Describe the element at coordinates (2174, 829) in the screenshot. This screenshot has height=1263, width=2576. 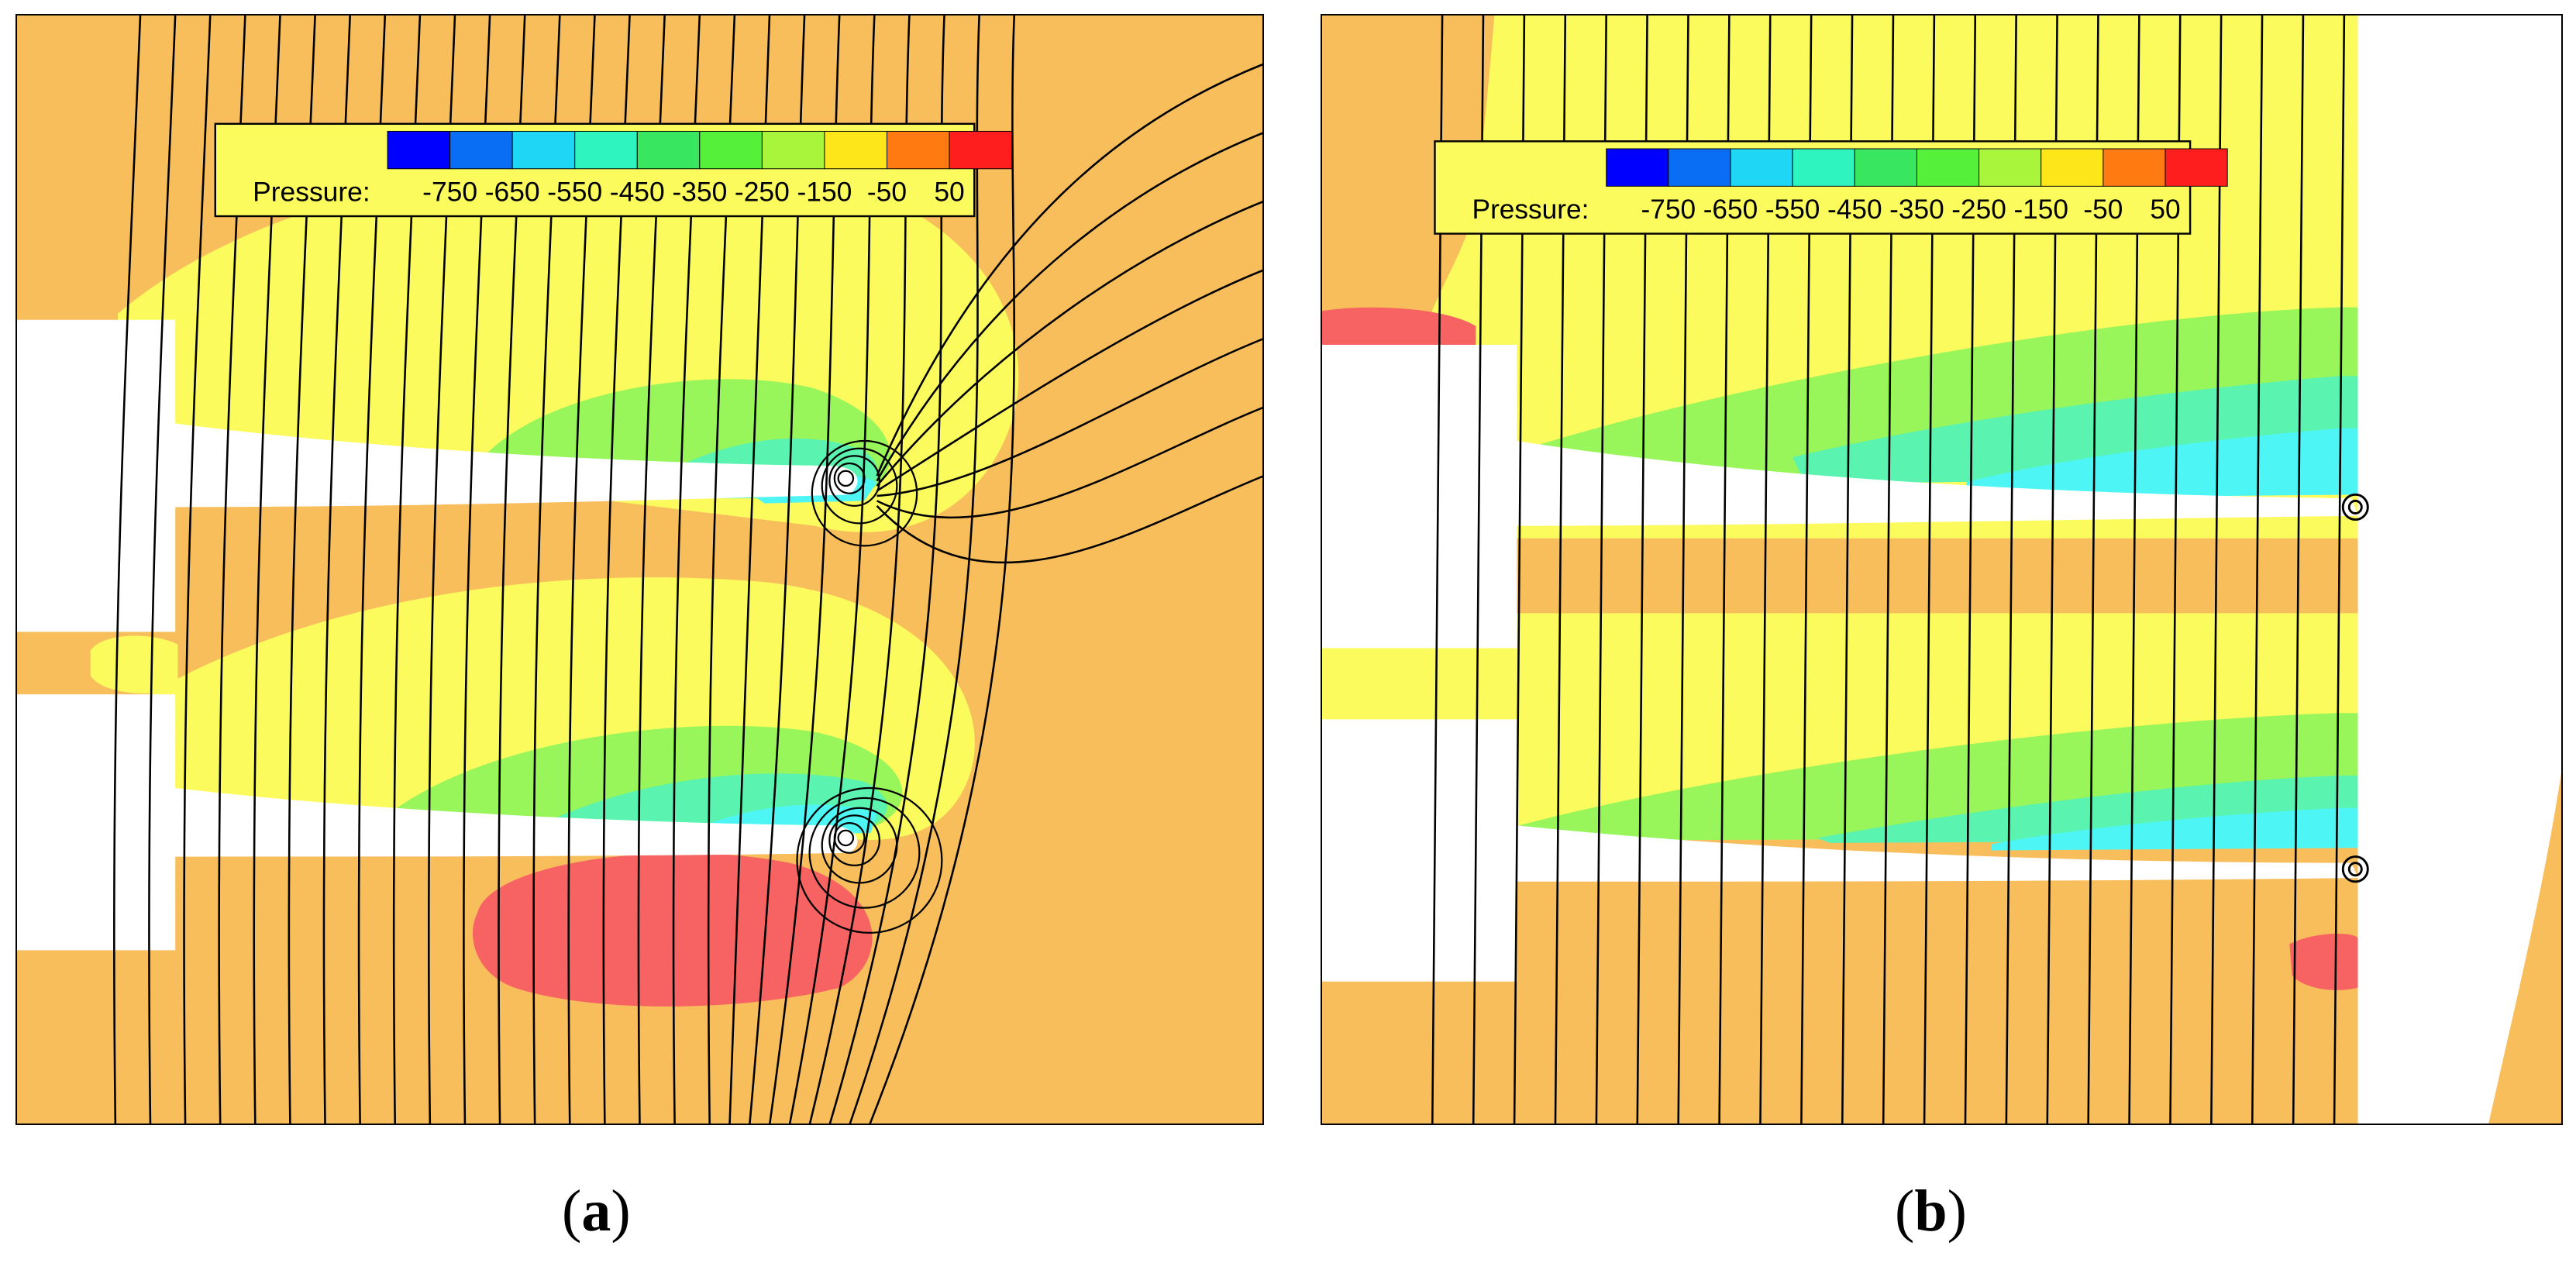
I see `lower-cyan-band` at that location.